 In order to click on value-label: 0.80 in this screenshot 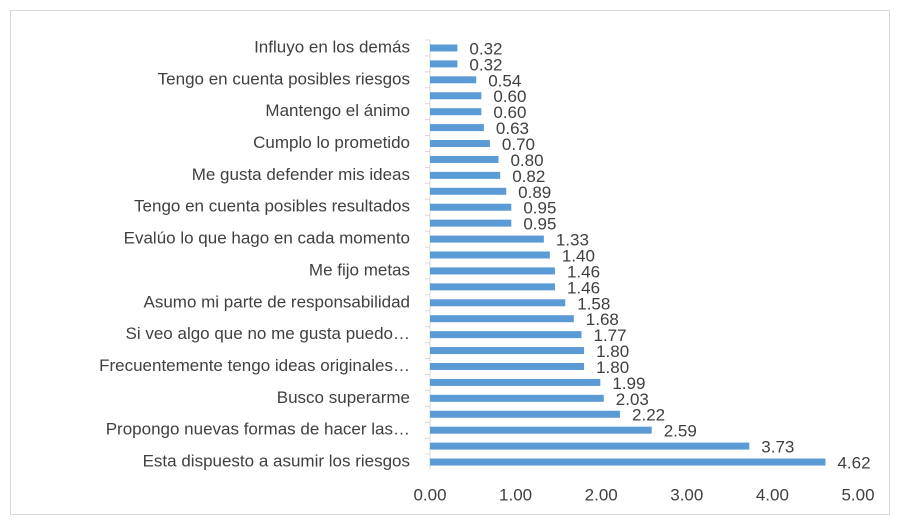, I will do `click(526, 160)`.